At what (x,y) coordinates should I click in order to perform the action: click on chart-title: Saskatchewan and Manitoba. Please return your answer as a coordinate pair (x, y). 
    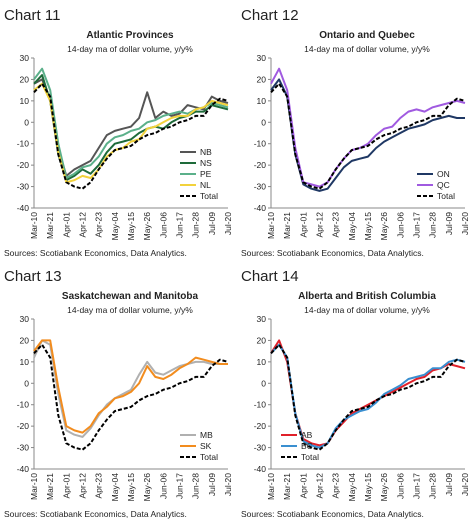
    Looking at the image, I should click on (130, 296).